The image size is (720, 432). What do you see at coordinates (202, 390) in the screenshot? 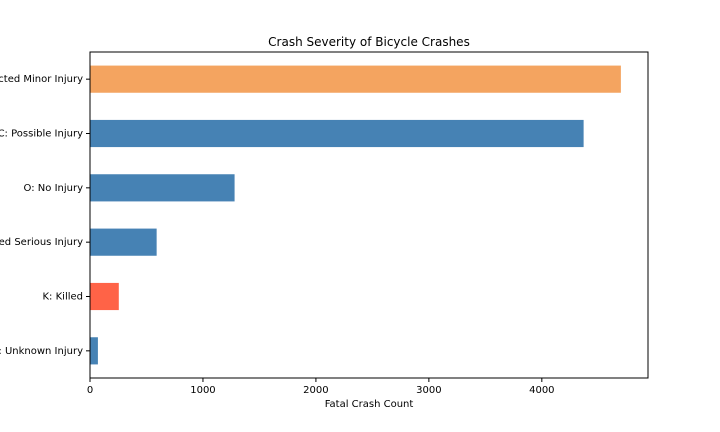
I see `x-tick-label: 1000` at bounding box center [202, 390].